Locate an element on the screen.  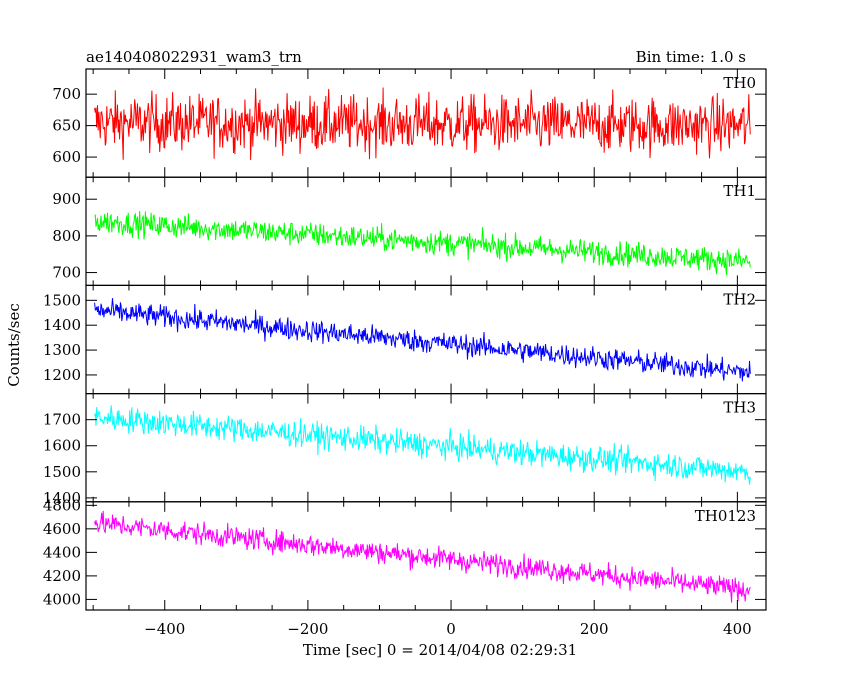
y-tick-label: 900 is located at coordinates (66, 199).